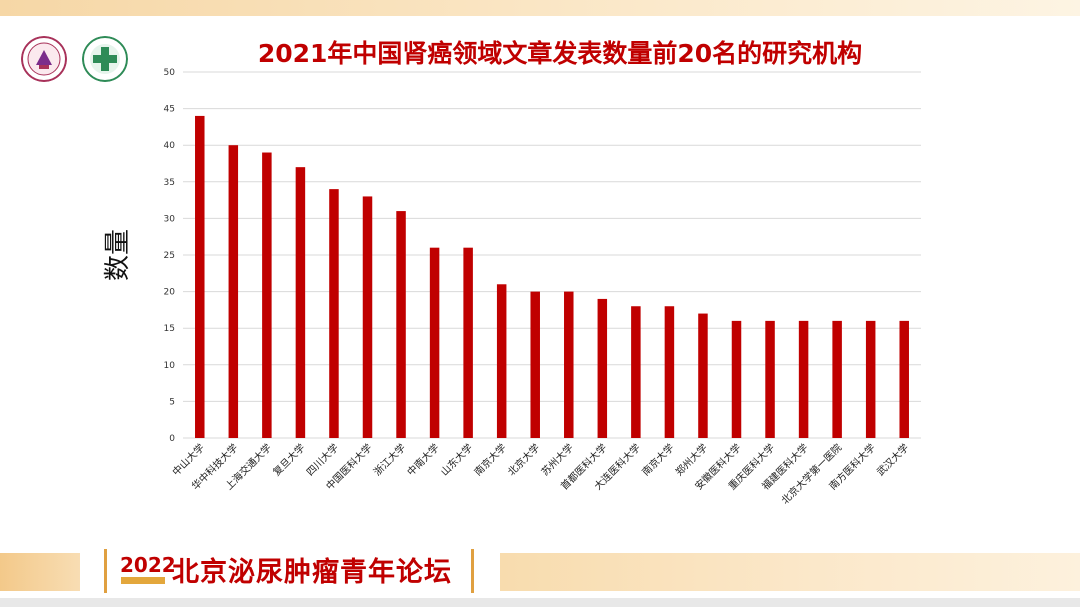 This screenshot has height=607, width=1080. I want to click on top-decor-band, so click(540, 8).